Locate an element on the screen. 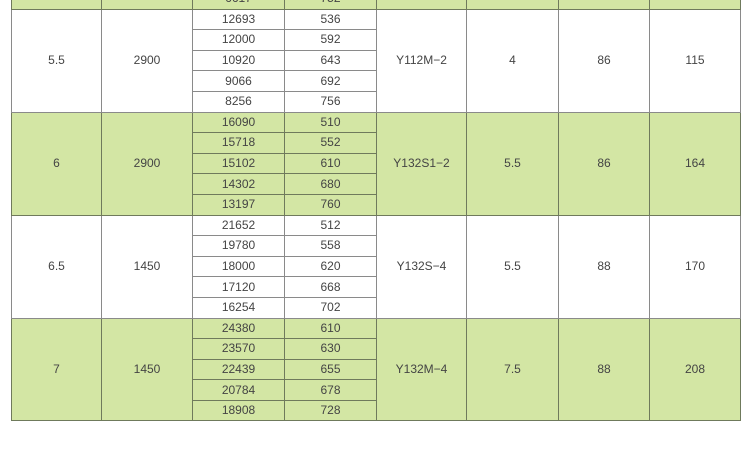 Image resolution: width=750 pixels, height=449 pixels. head-cell: 630 is located at coordinates (330, 349).